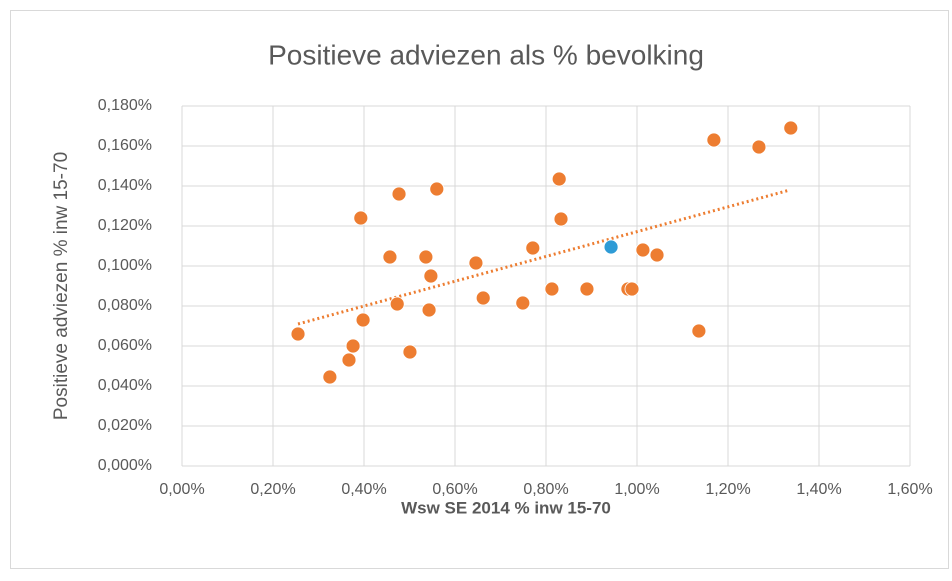  I want to click on x-tick-label: 0,60%, so click(454, 489).